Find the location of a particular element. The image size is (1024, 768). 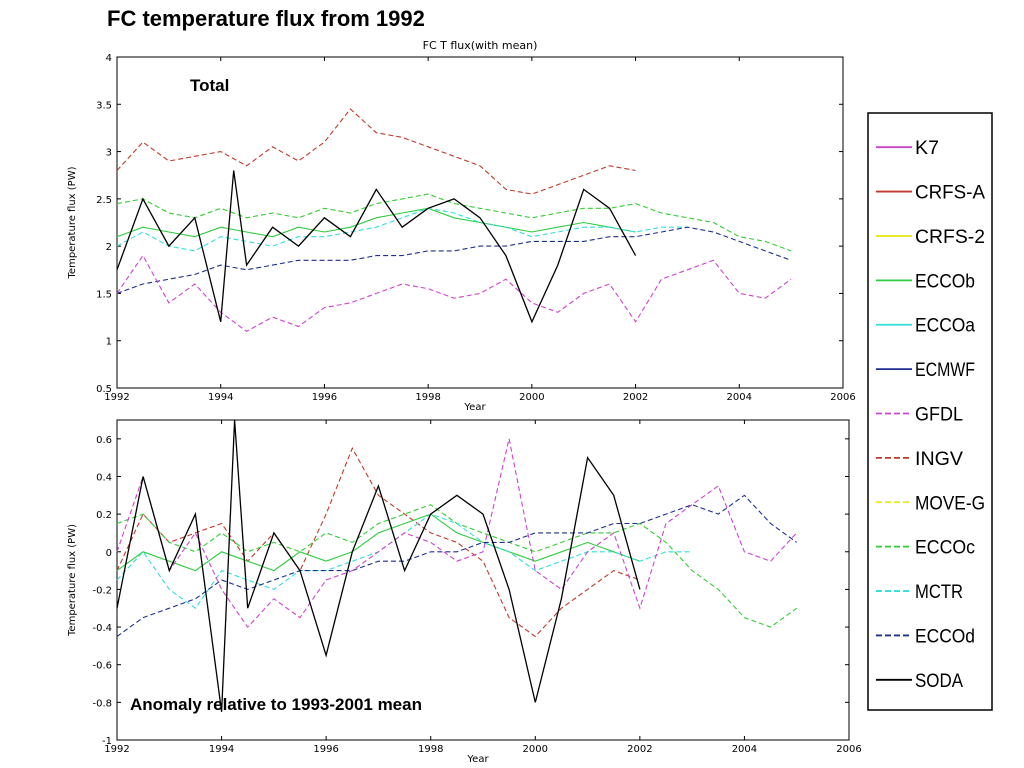

y-tick-label: 3.5 is located at coordinates (104, 105).